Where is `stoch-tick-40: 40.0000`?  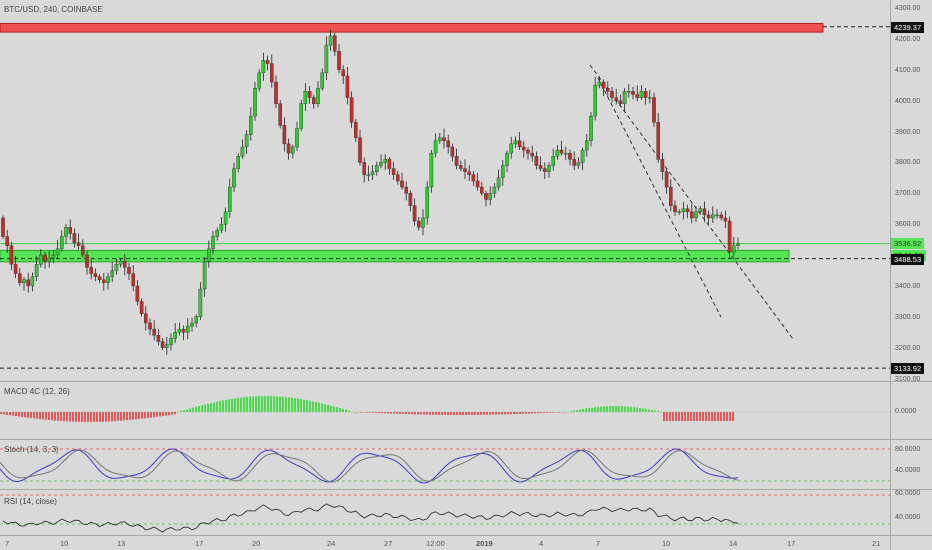
stoch-tick-40: 40.0000 is located at coordinates (908, 470).